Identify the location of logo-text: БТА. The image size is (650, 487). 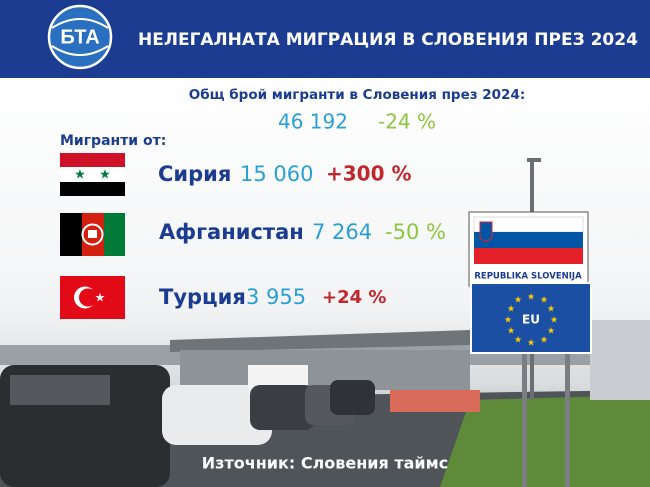
(79, 37).